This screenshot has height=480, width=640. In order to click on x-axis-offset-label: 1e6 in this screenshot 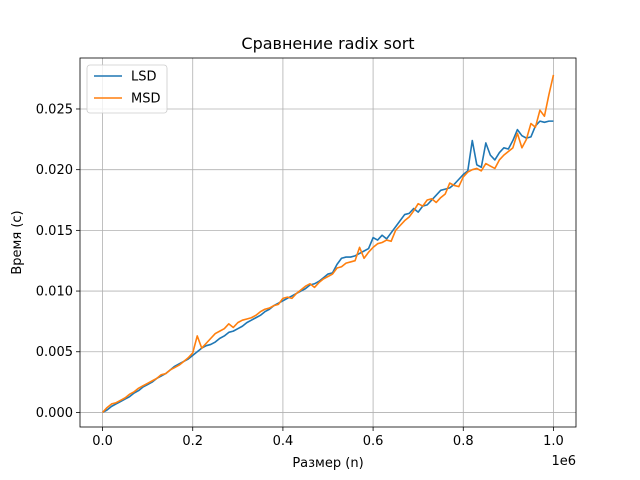, I will do `click(563, 461)`.